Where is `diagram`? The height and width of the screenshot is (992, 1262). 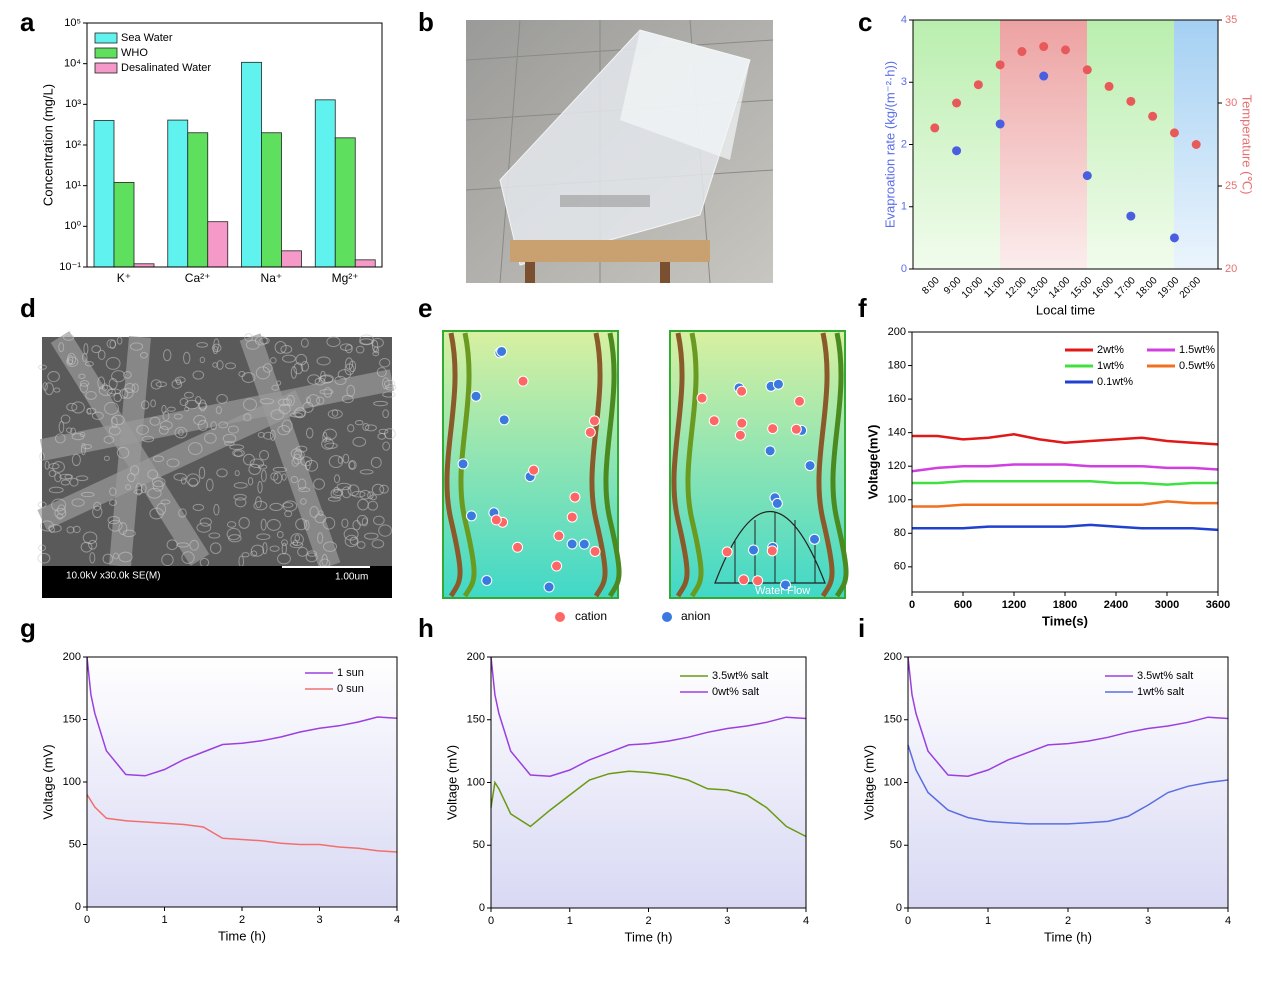
diagram is located at coordinates (645, 464).